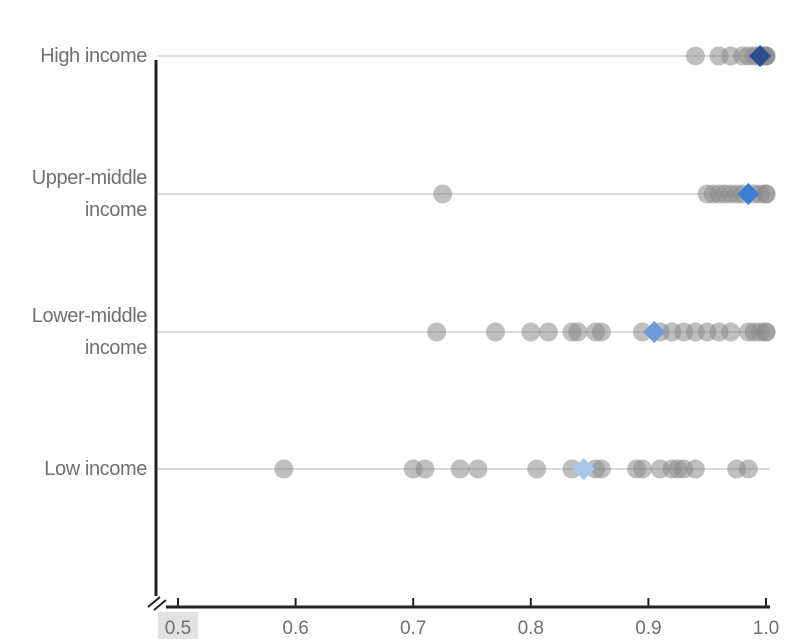 Image resolution: width=787 pixels, height=640 pixels. I want to click on x-tick-highlight, so click(178, 625).